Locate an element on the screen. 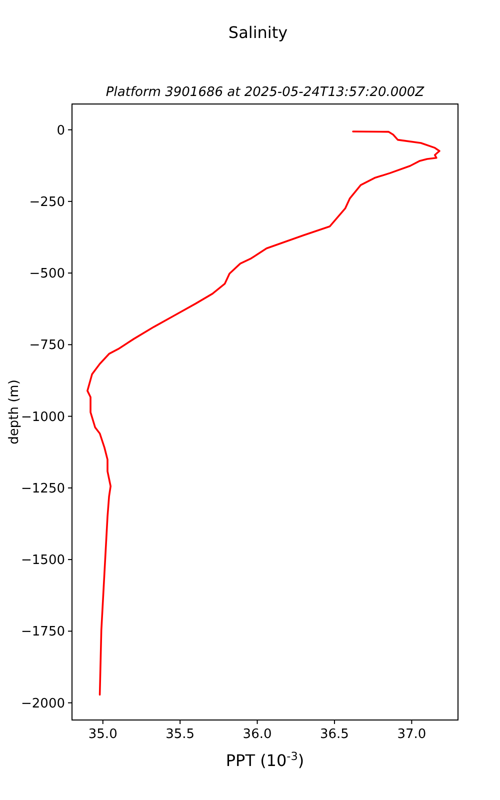 The image size is (500, 800). x-tick-label: 36.0 is located at coordinates (257, 734).